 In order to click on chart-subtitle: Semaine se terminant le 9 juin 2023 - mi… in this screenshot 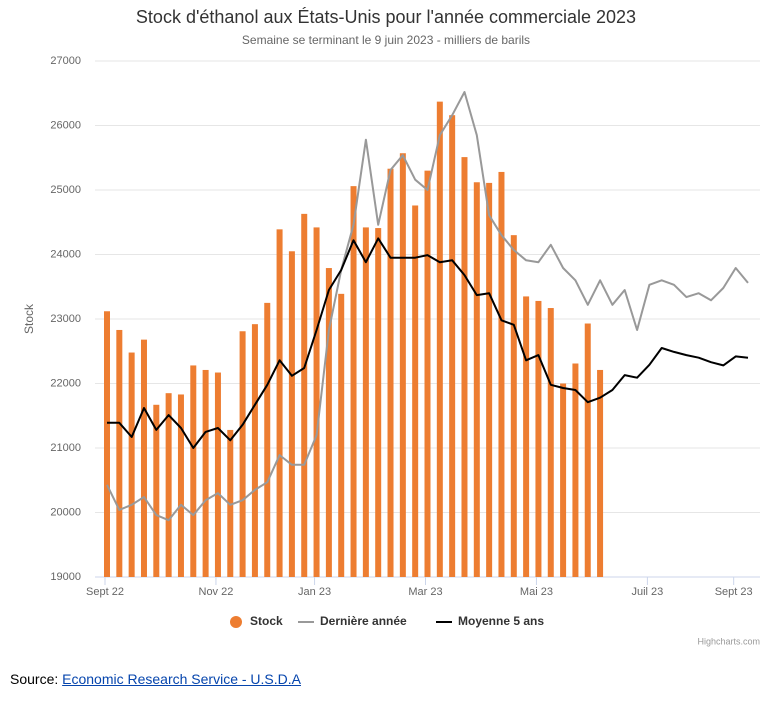, I will do `click(386, 40)`.